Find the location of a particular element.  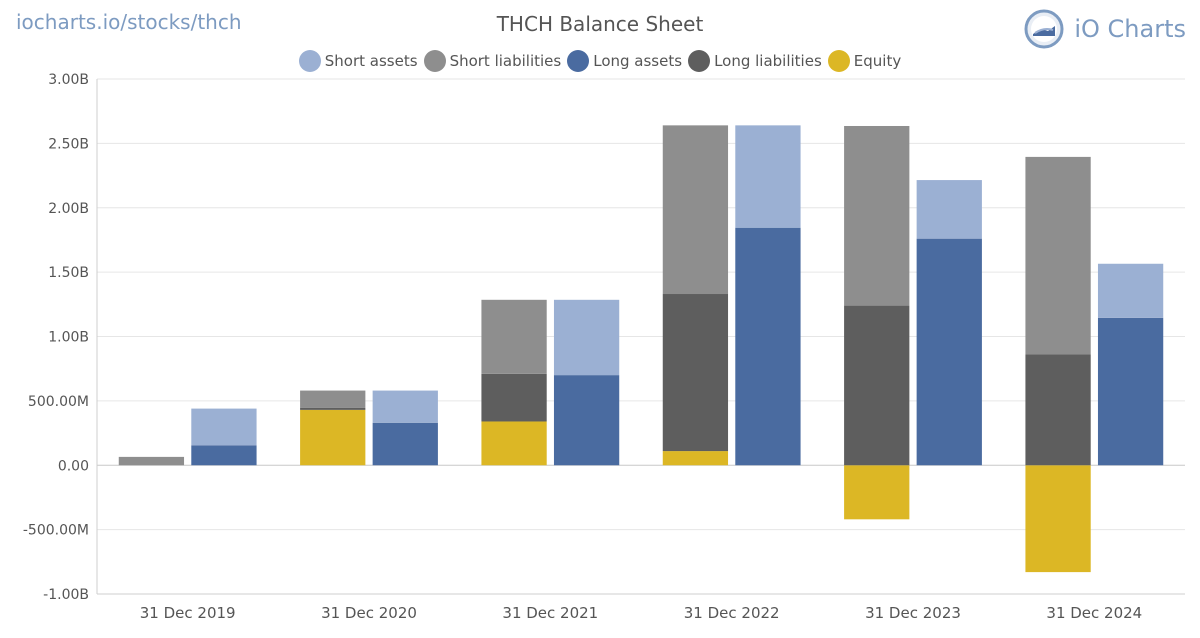

chart-title: THCH Balance Sheet is located at coordinates (600, 24).